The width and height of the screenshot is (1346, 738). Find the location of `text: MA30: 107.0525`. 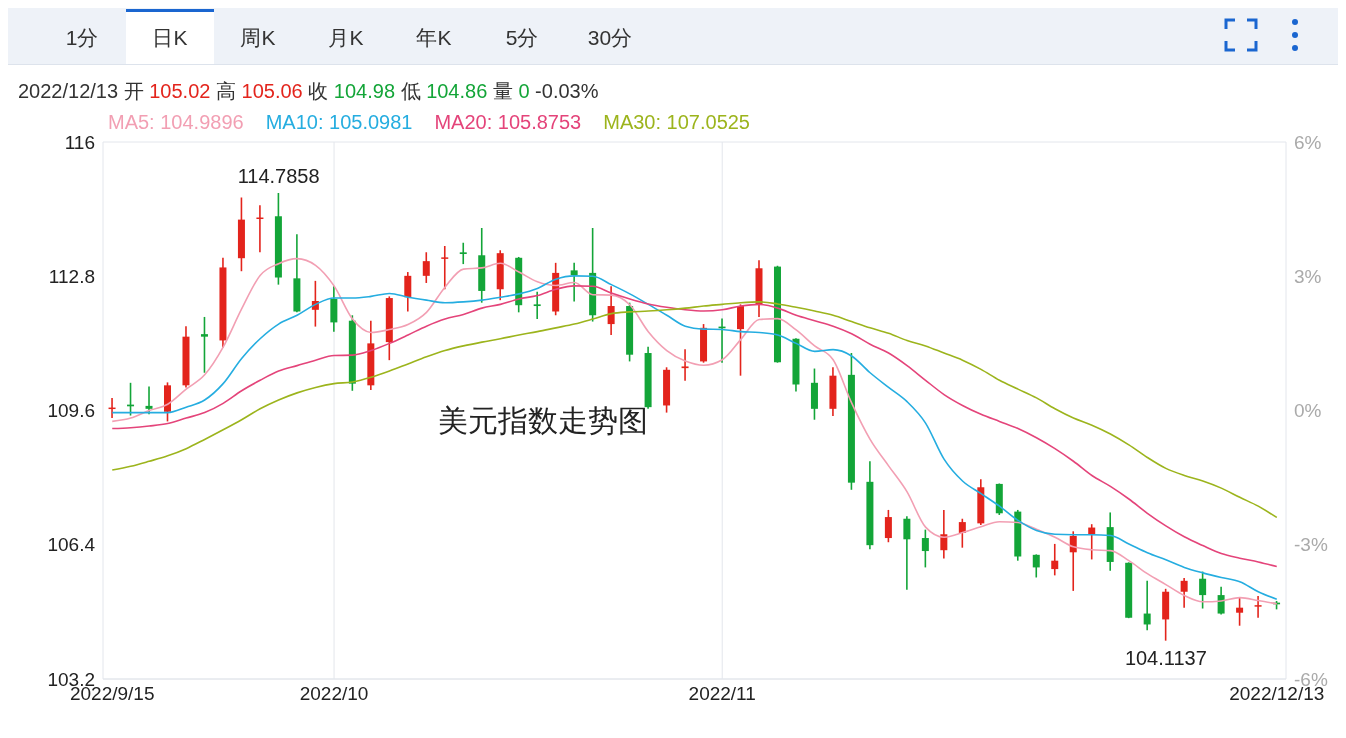

text: MA30: 107.0525 is located at coordinates (676, 122).